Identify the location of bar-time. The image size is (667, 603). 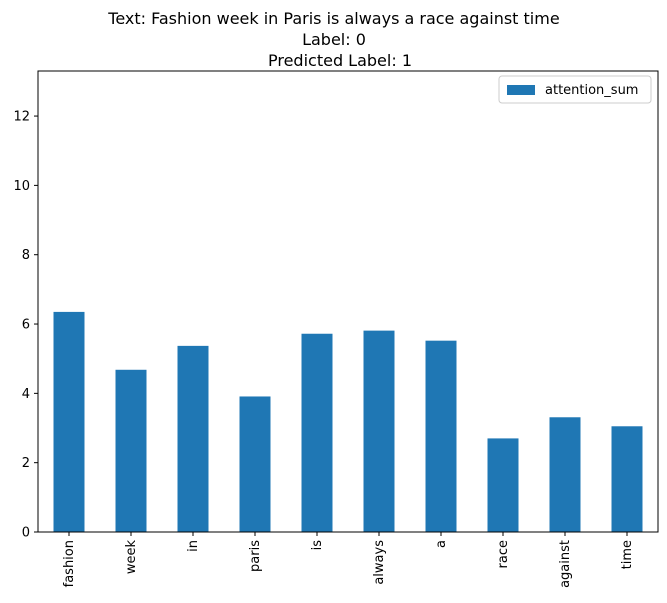
(627, 479).